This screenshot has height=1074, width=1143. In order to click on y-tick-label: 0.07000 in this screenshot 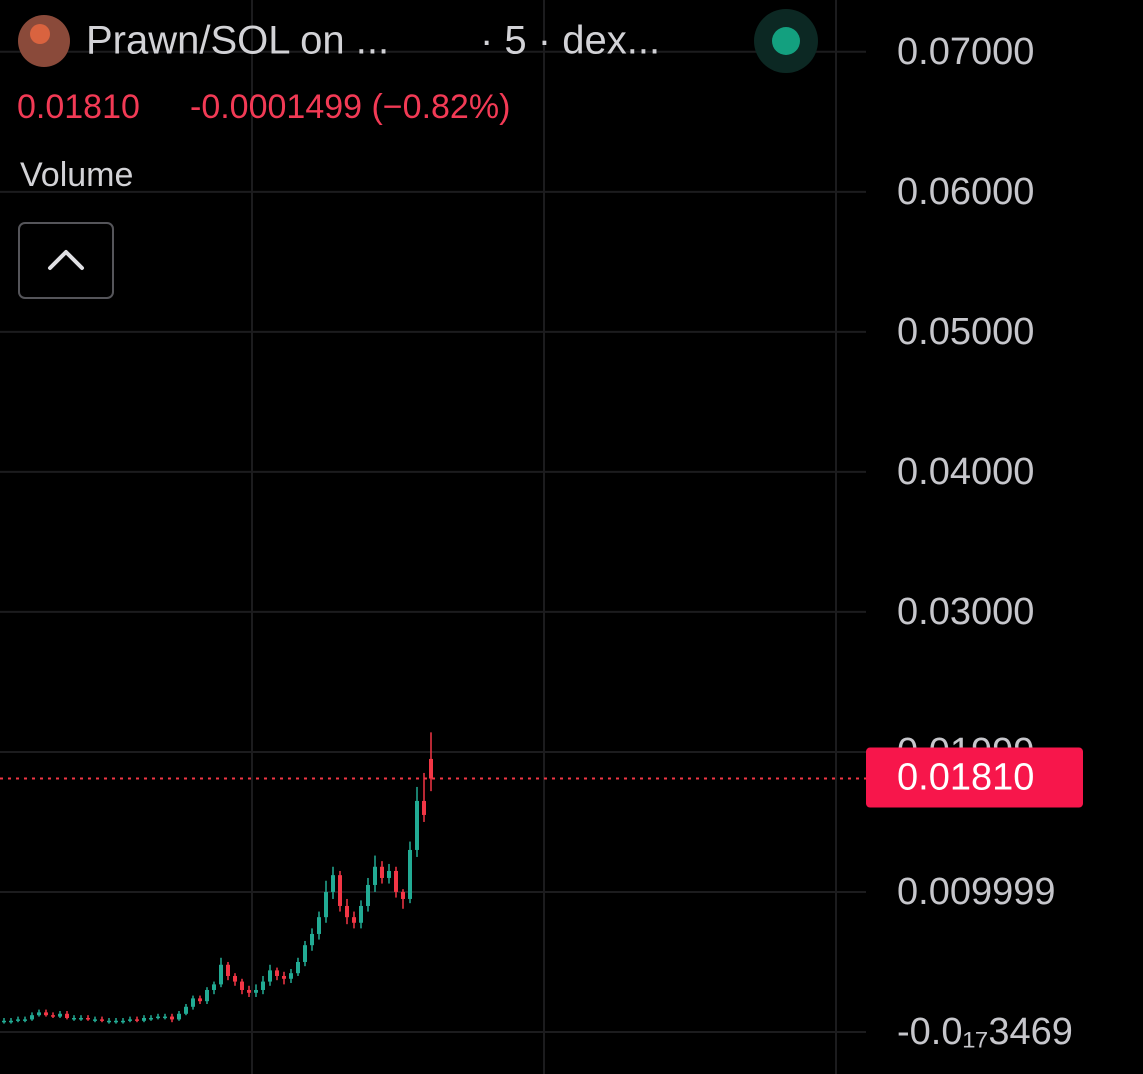, I will do `click(965, 52)`.